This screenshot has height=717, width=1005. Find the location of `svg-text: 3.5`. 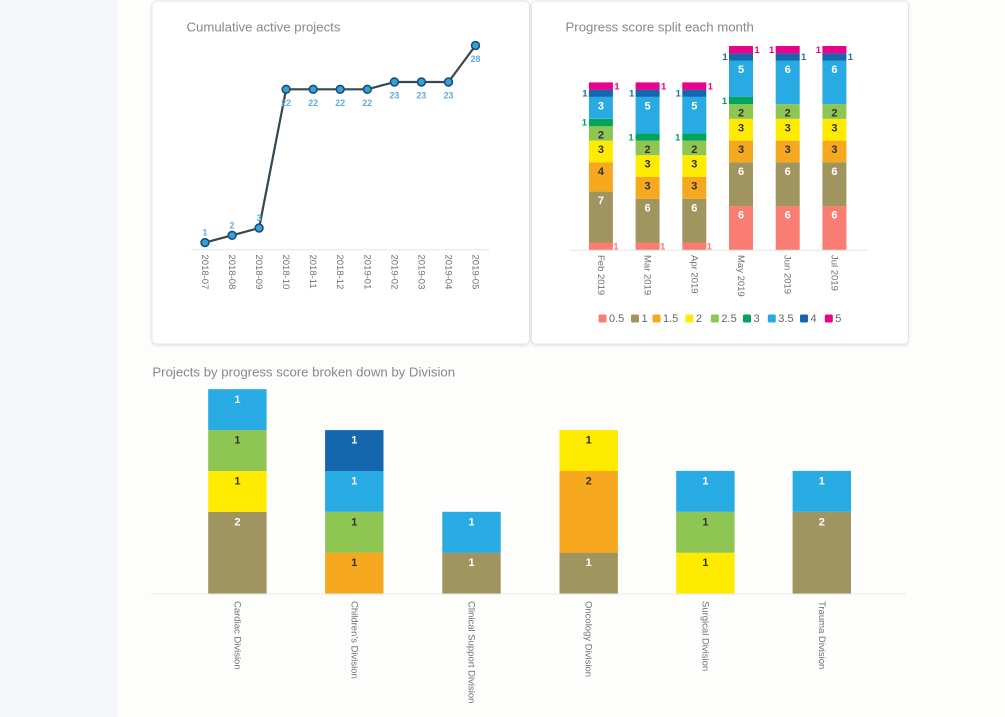

svg-text: 3.5 is located at coordinates (785, 319).